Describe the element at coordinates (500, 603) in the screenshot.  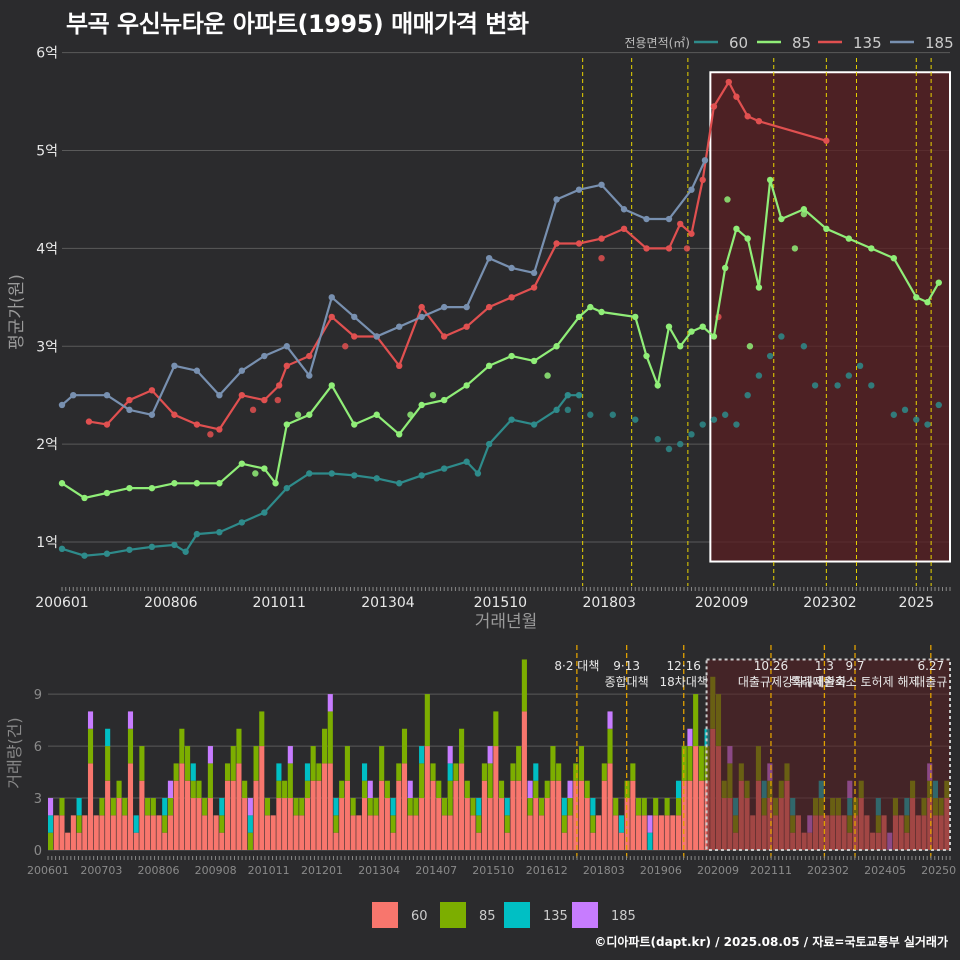
I see `x-tick-label: 201510` at that location.